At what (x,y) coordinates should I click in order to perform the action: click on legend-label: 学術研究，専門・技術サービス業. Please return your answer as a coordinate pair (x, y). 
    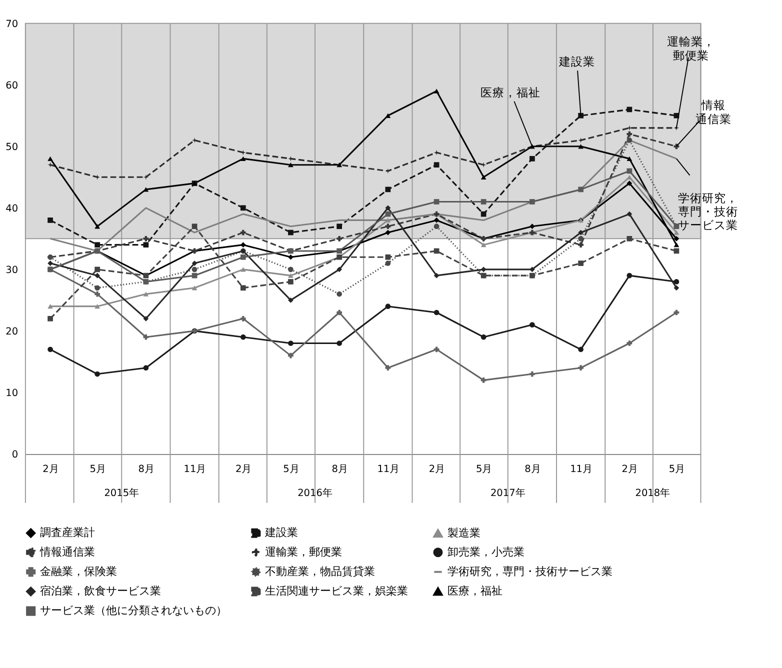
    Looking at the image, I should click on (529, 571).